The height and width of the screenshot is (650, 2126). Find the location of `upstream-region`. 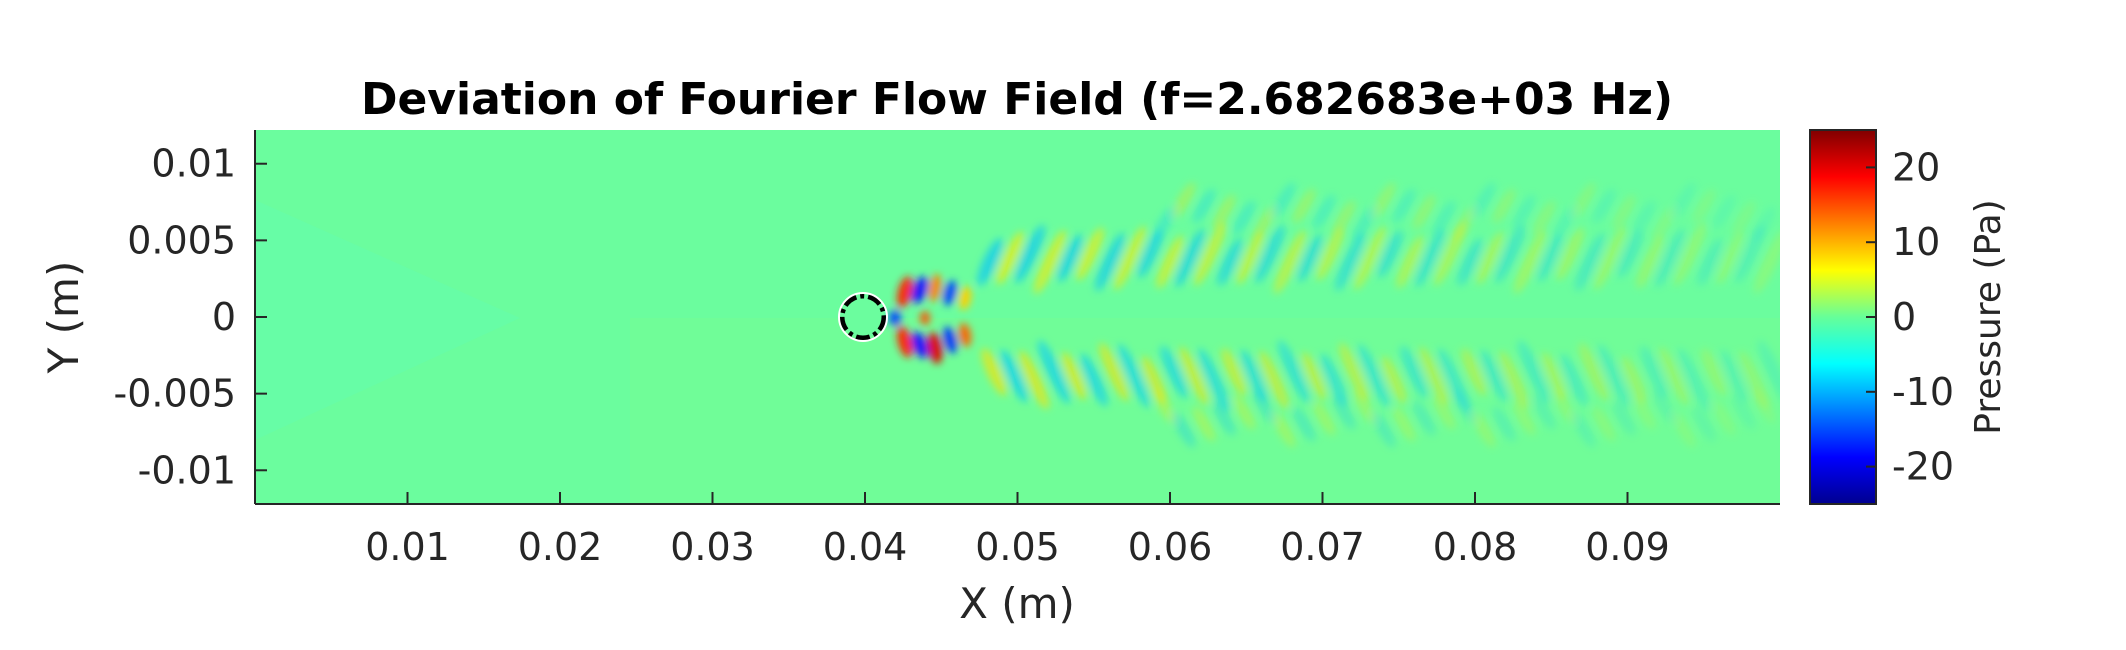

upstream-region is located at coordinates (387, 320).